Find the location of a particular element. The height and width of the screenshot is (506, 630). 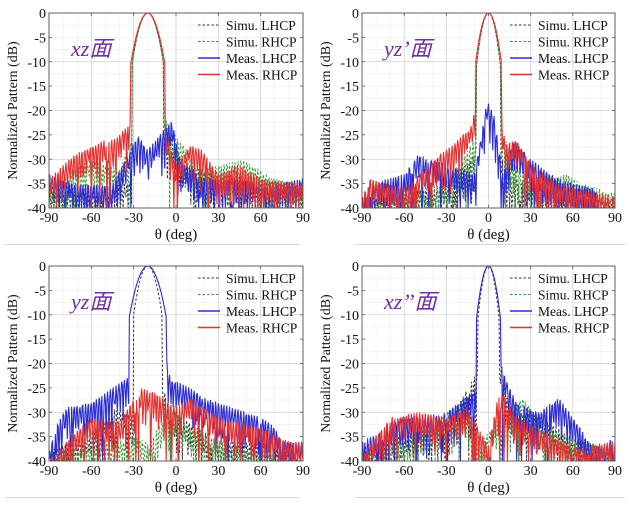

panel-separator-right is located at coordinates (490, 244).